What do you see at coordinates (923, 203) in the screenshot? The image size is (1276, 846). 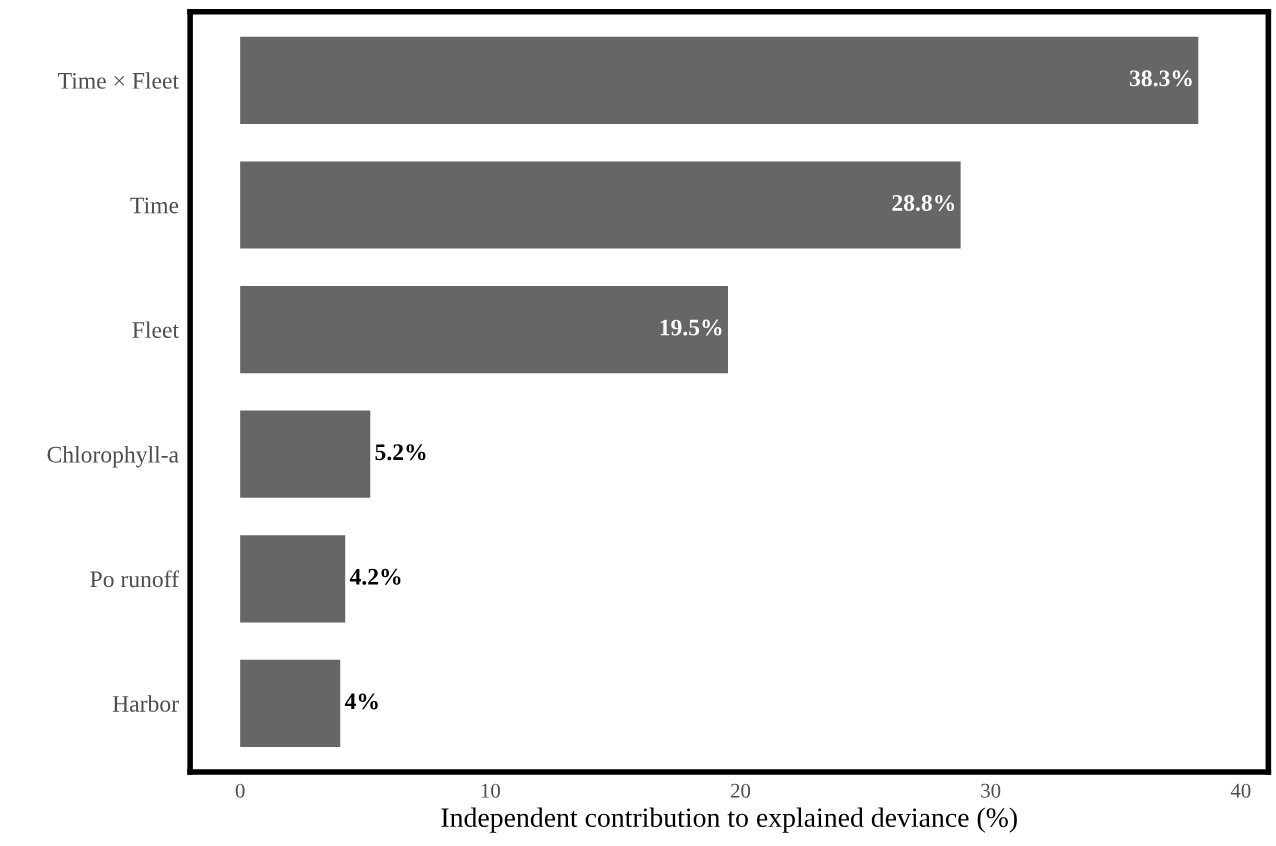 I see `data-label: 28.8%` at bounding box center [923, 203].